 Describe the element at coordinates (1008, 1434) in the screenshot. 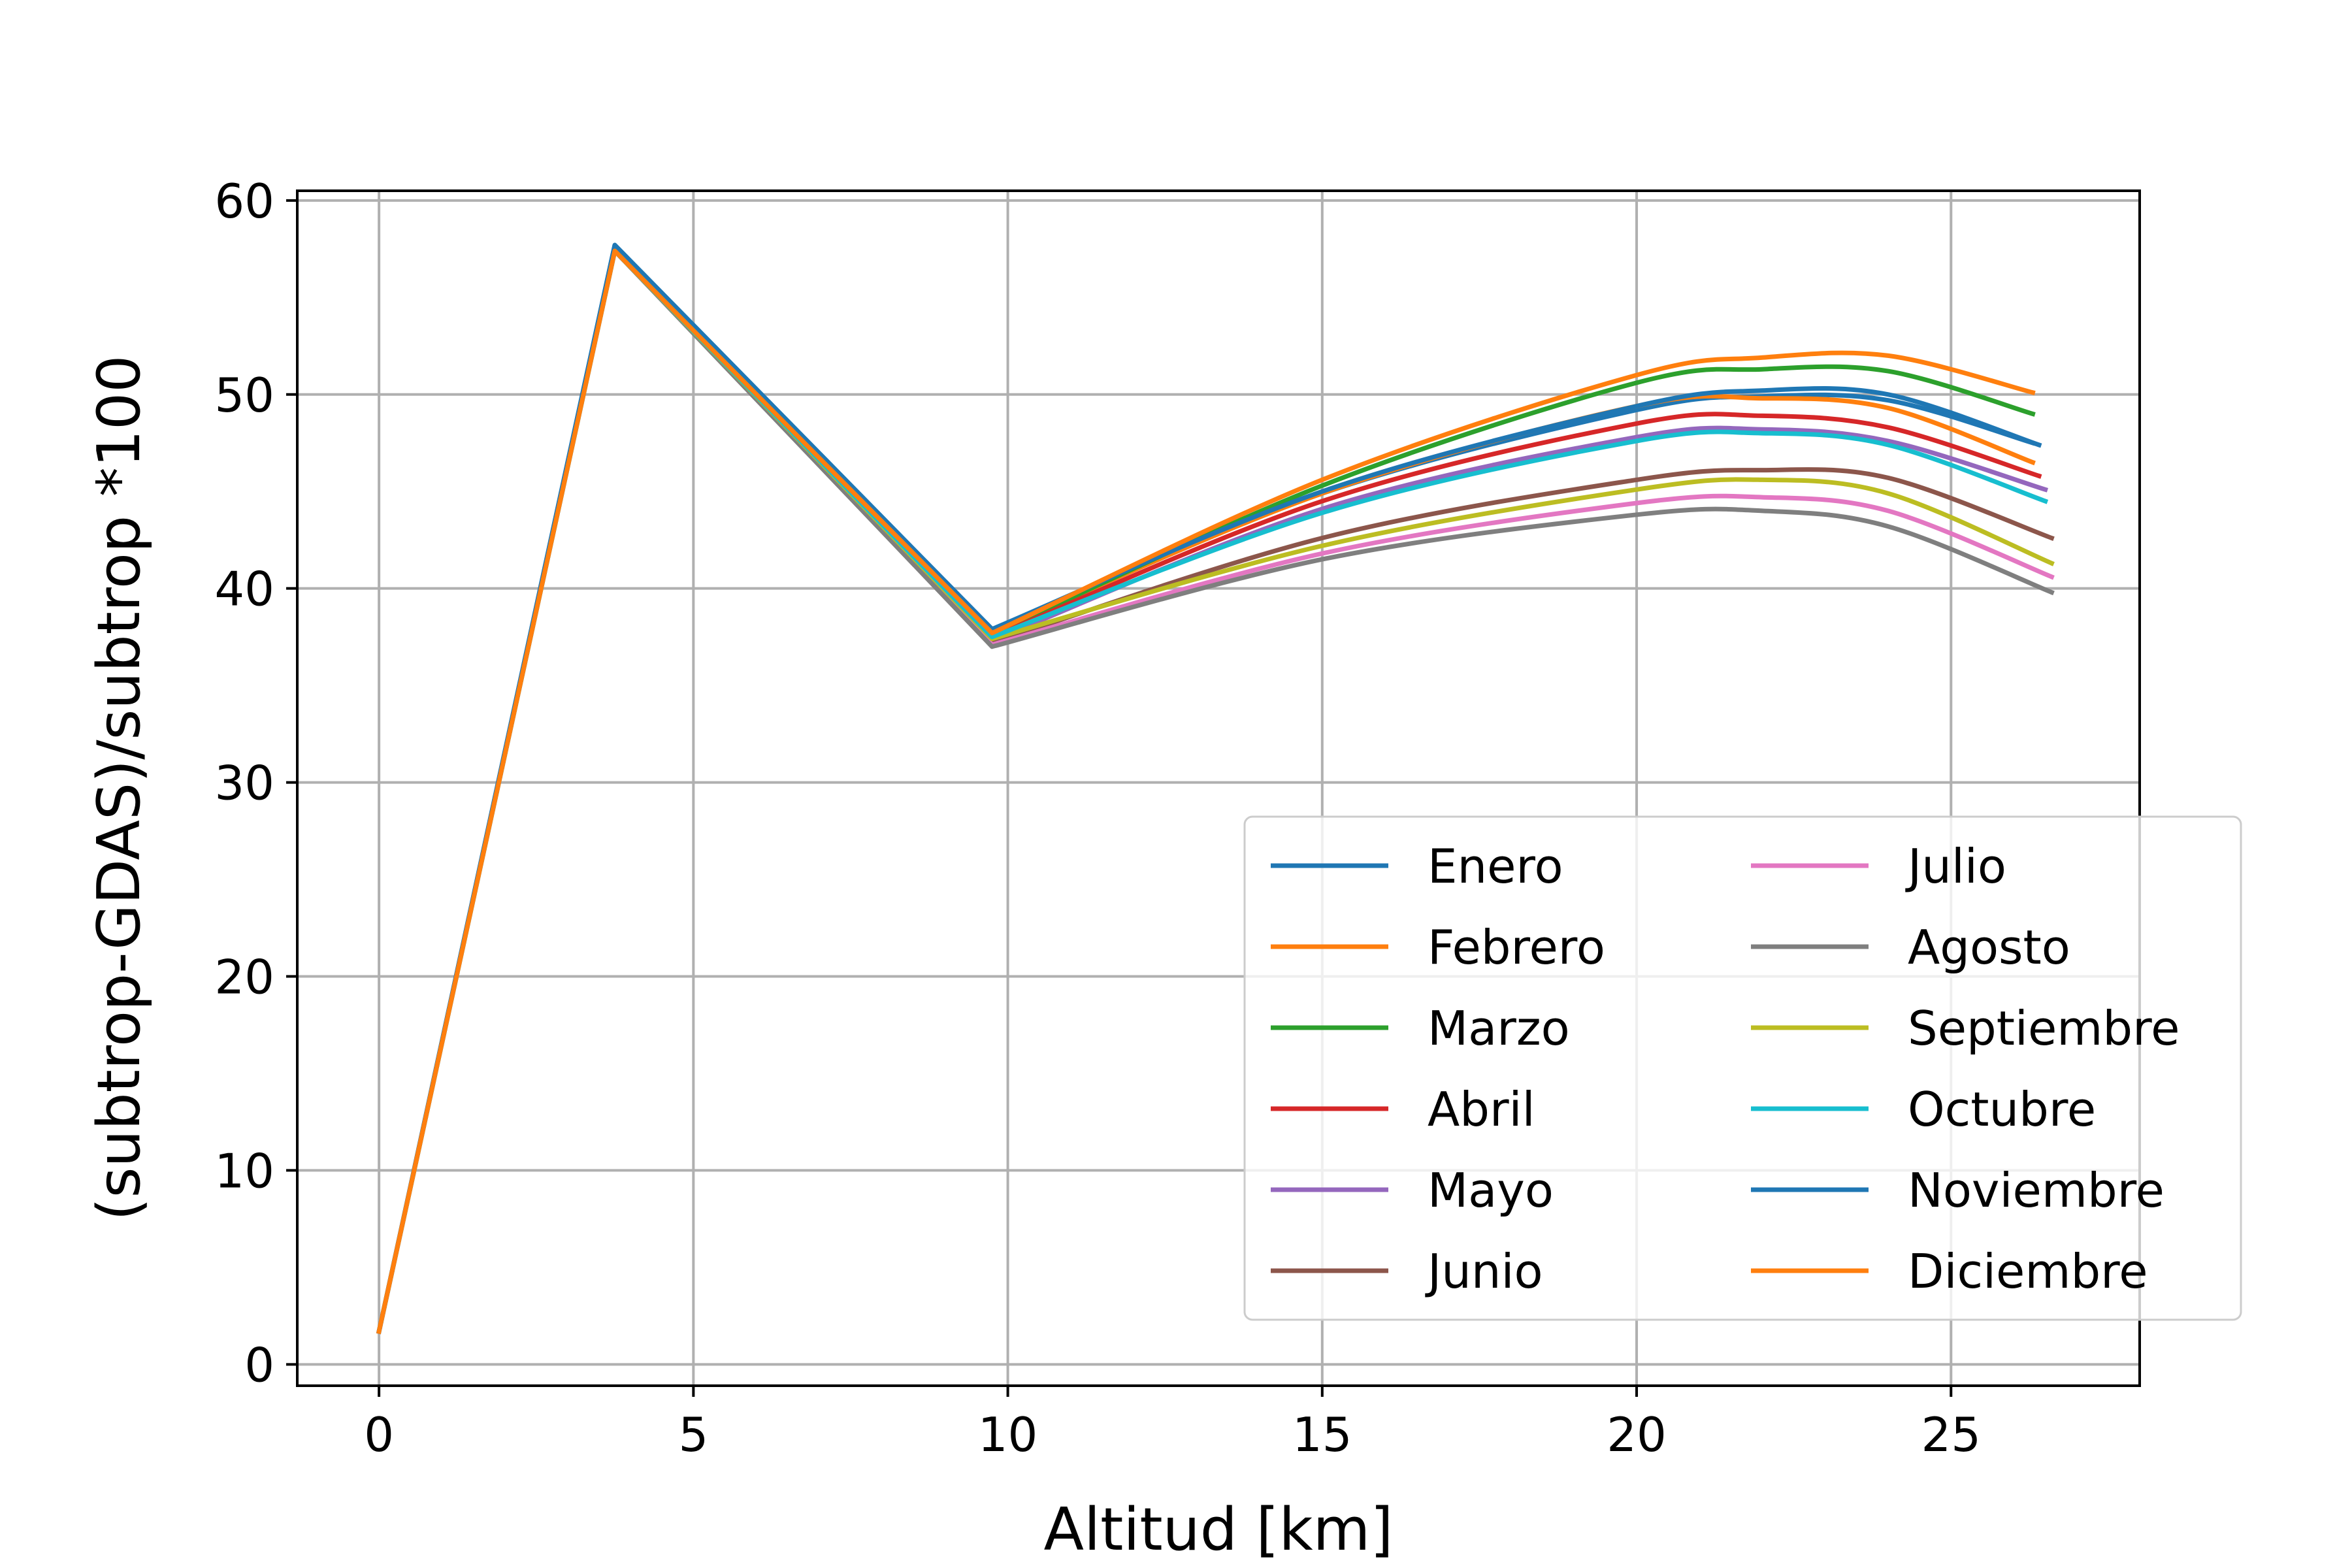

I see `x-tick-label: 10` at that location.